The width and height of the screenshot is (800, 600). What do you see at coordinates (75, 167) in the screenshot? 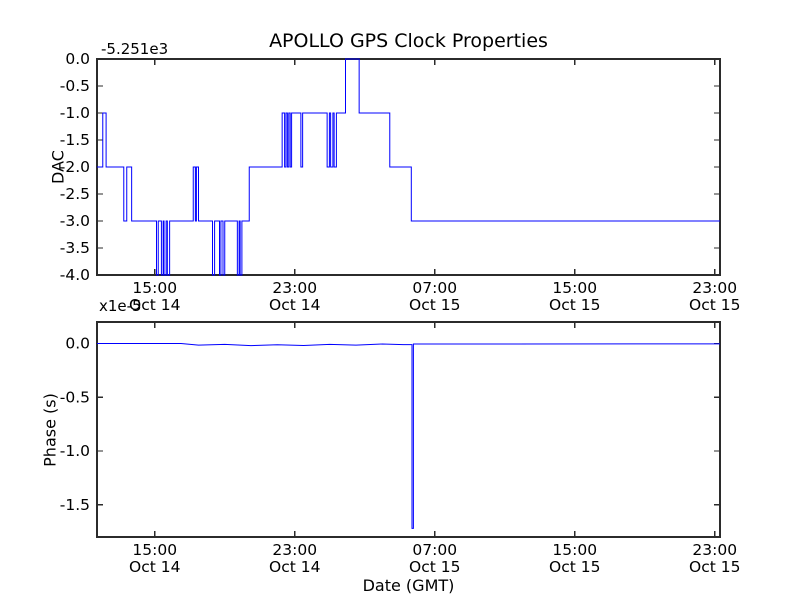
I see `y-tick-label: -2.0` at bounding box center [75, 167].